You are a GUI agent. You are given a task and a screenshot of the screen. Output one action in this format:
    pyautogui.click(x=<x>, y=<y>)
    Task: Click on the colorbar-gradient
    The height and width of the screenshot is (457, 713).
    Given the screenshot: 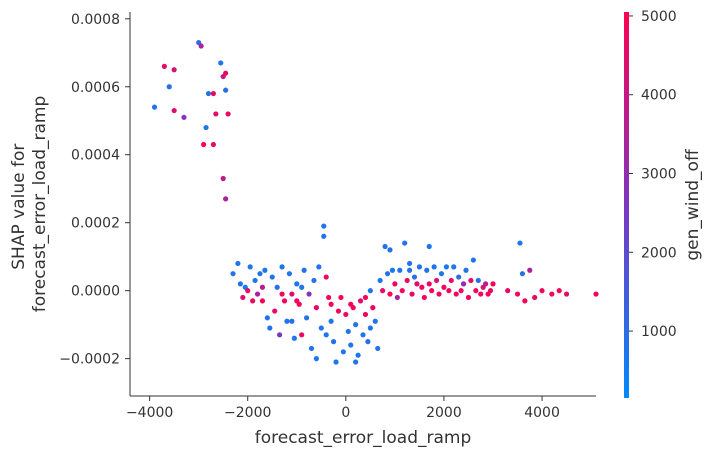 What is the action you would take?
    pyautogui.click(x=626, y=205)
    